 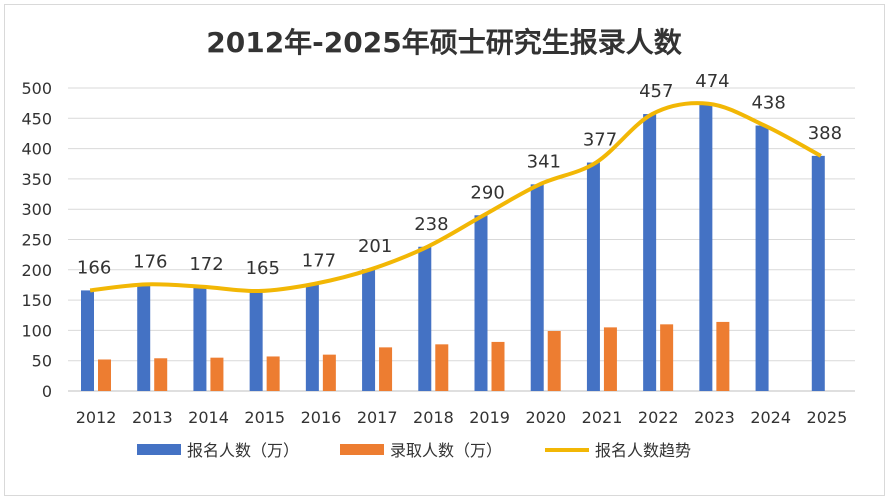 What do you see at coordinates (264, 417) in the screenshot?
I see `x-tick-label: 2015` at bounding box center [264, 417].